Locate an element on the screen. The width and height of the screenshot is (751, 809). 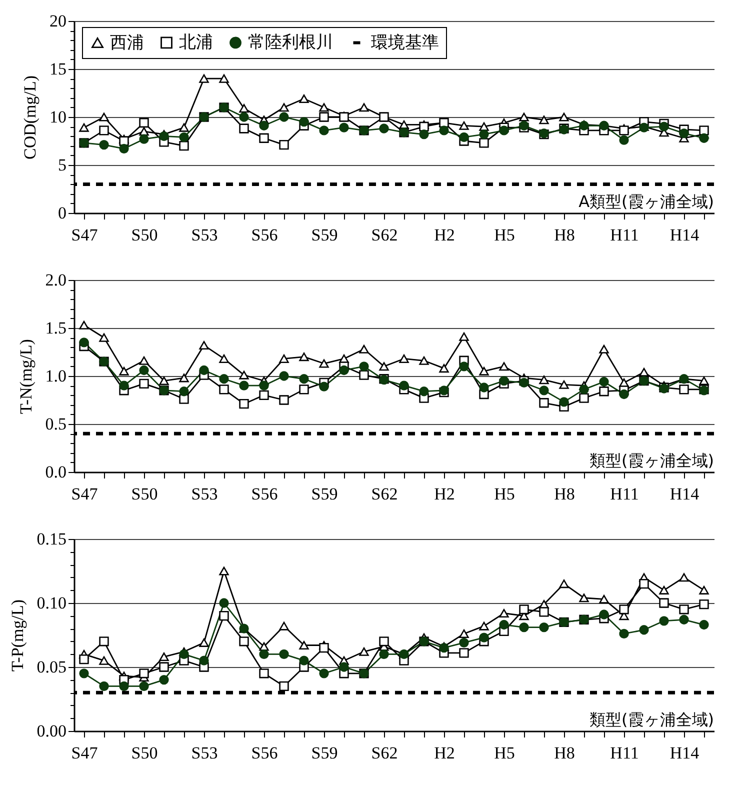
legend-label: 環境基準 is located at coordinates (405, 42).